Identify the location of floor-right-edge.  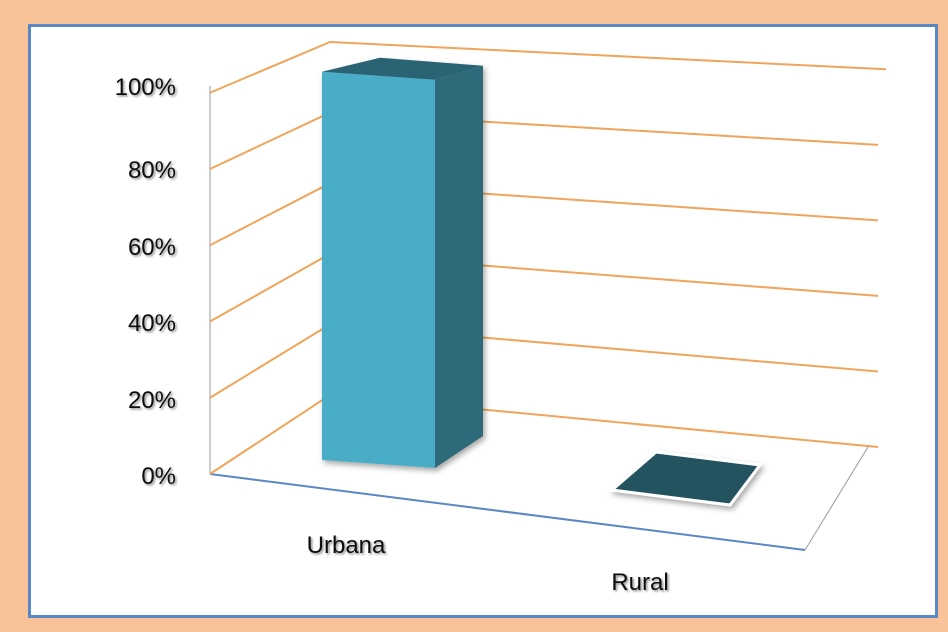
(836, 498).